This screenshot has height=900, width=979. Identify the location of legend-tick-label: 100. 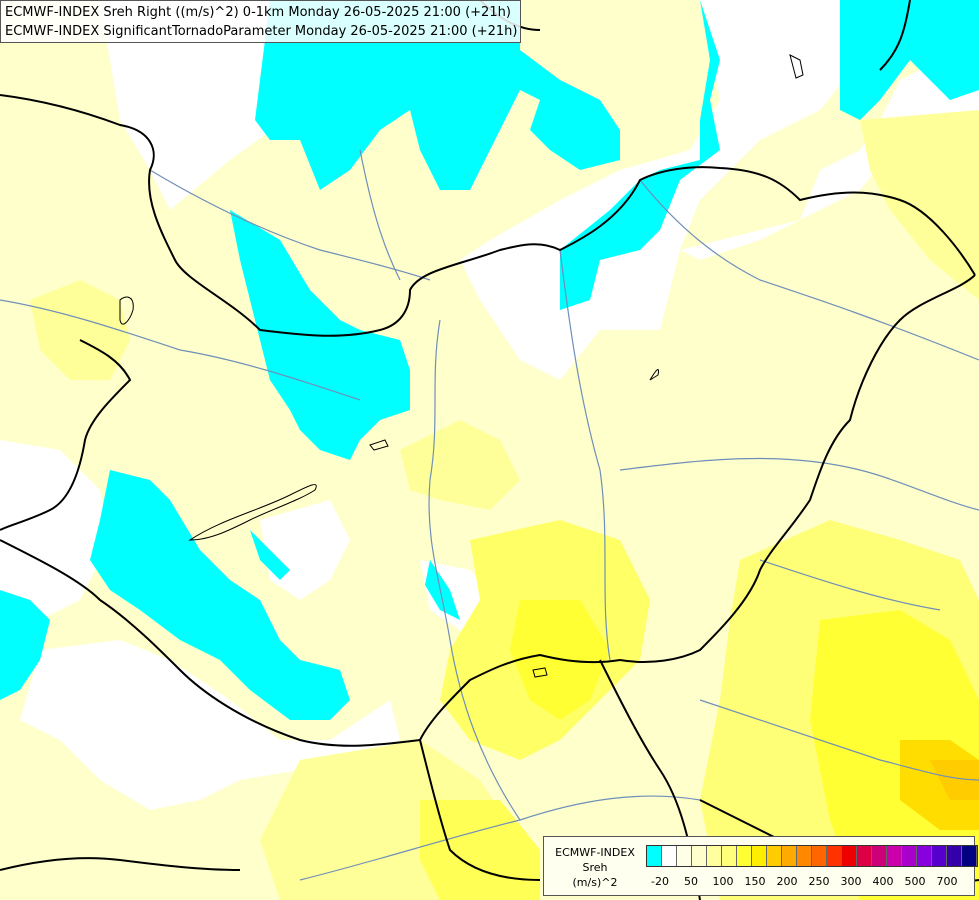
(723, 881).